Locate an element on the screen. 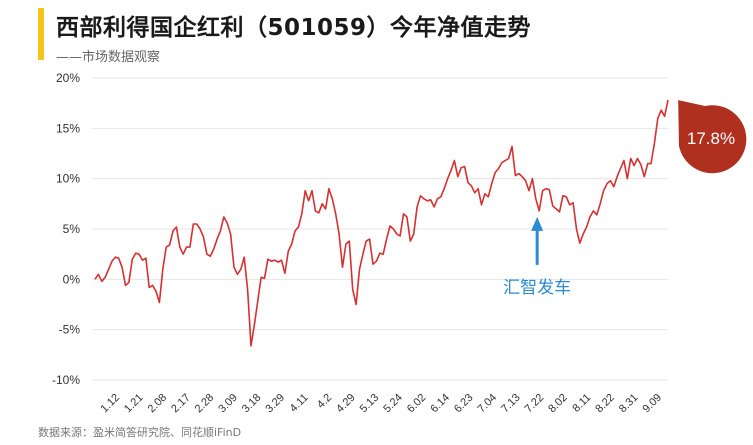 The image size is (753, 445). annotation-label: 汇智发车 is located at coordinates (537, 288).